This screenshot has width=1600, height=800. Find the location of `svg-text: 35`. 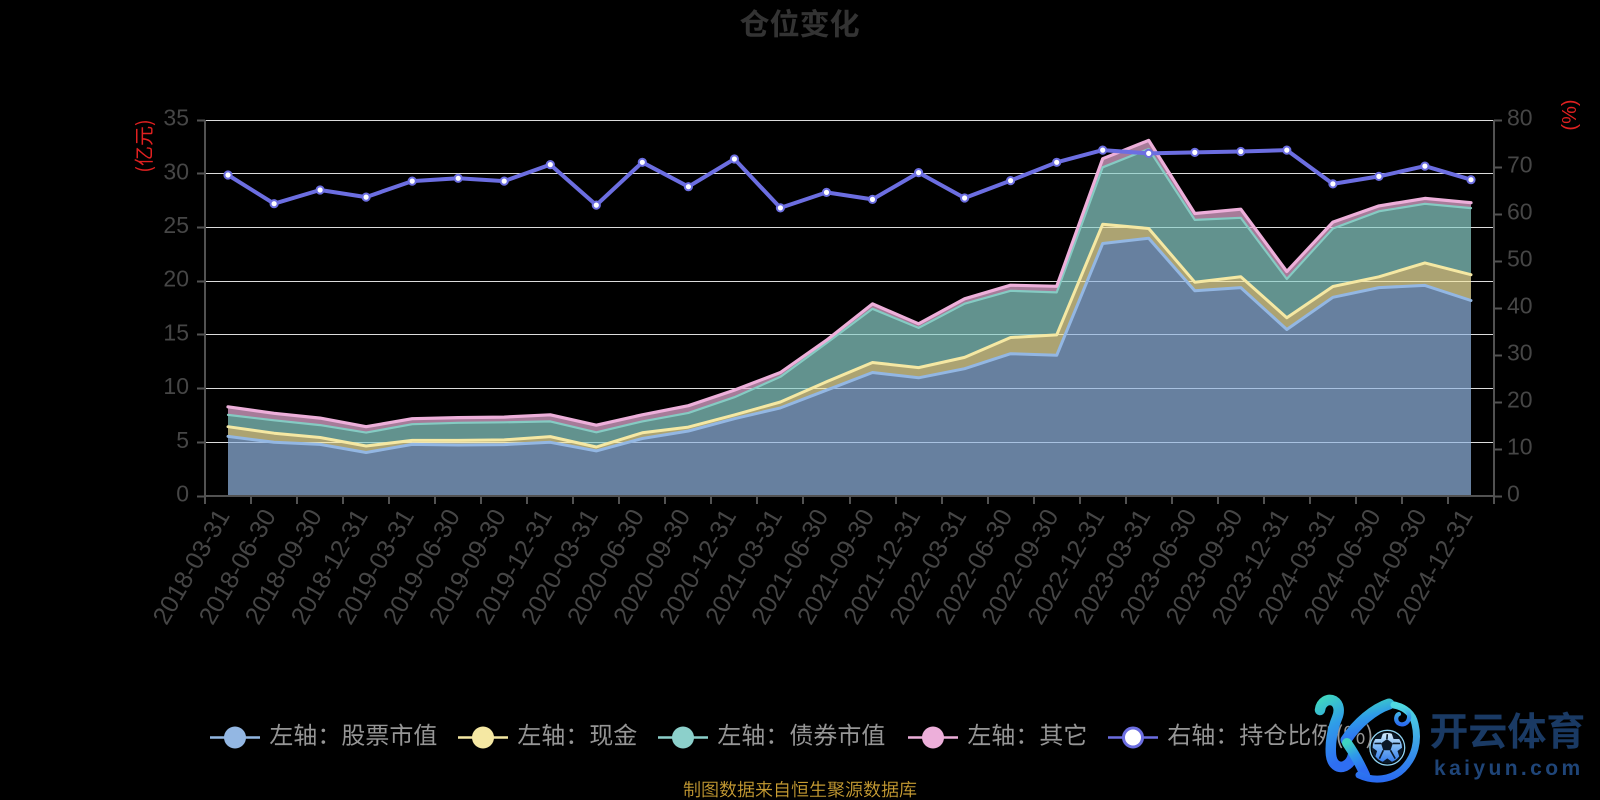

svg-text: 35 is located at coordinates (176, 118).